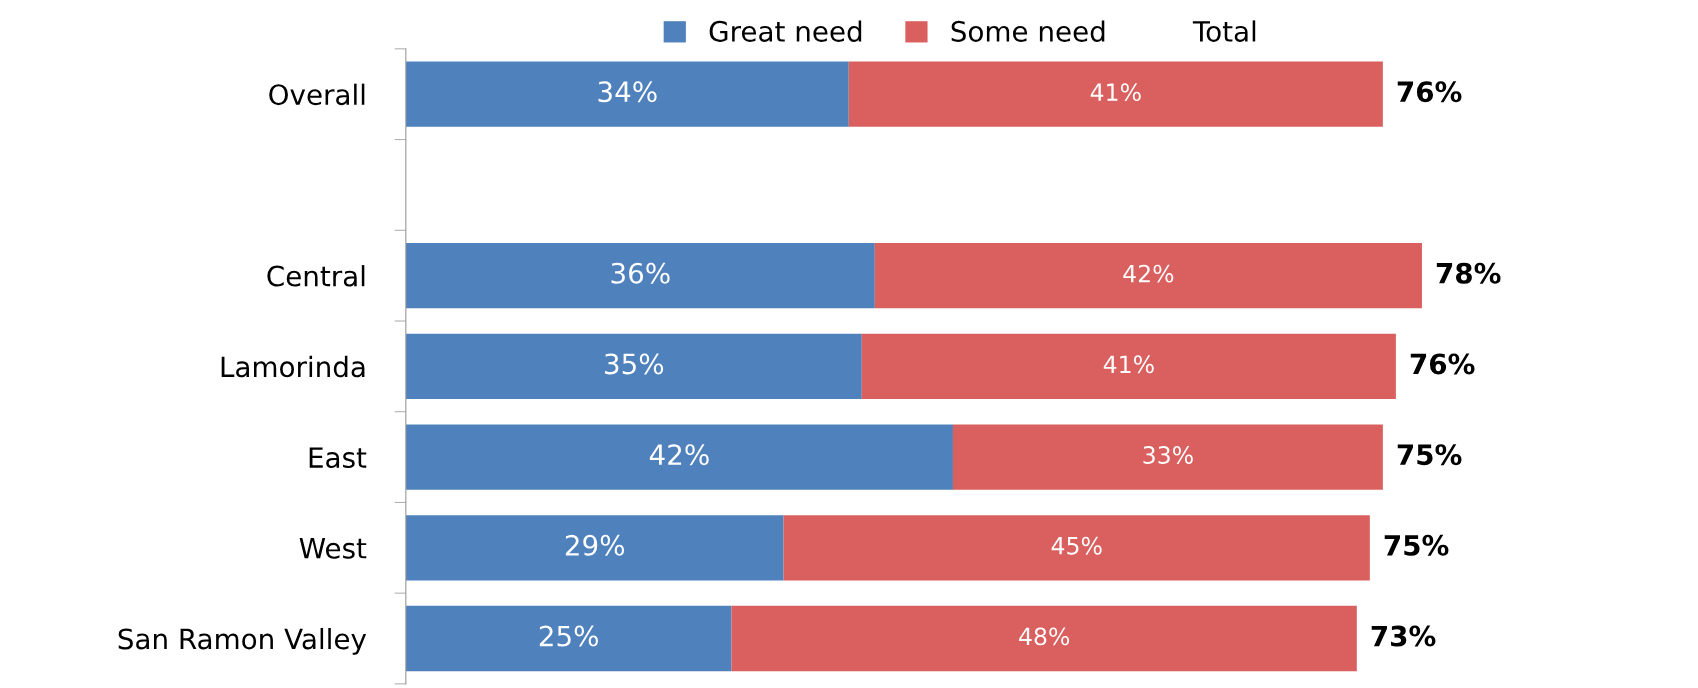 The width and height of the screenshot is (1698, 688). Describe the element at coordinates (316, 276) in the screenshot. I see `y-tick-label: Central` at that location.